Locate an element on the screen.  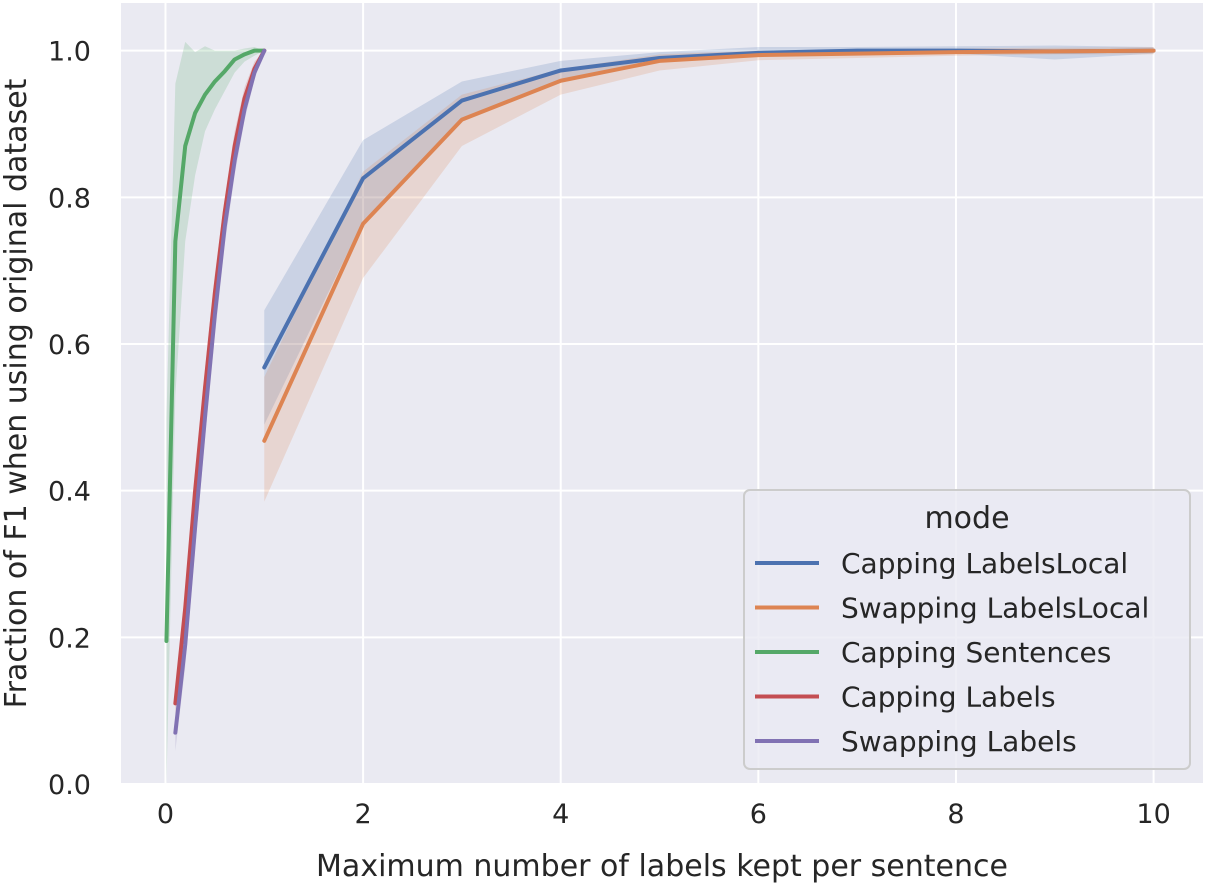
y-tick-label: 1.0 is located at coordinates (69, 52).